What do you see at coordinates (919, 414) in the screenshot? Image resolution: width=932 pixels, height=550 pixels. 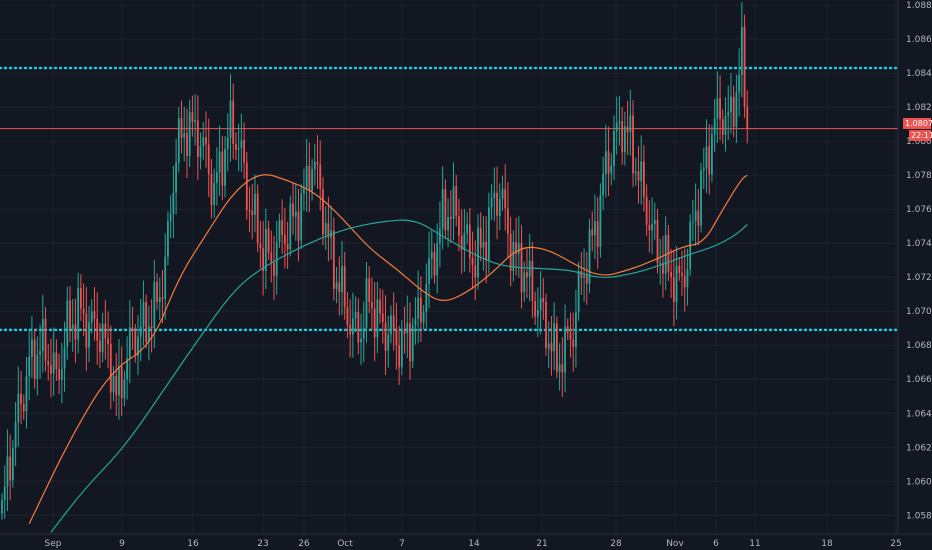 I see `price-tick-label: 1.06400` at bounding box center [919, 414].